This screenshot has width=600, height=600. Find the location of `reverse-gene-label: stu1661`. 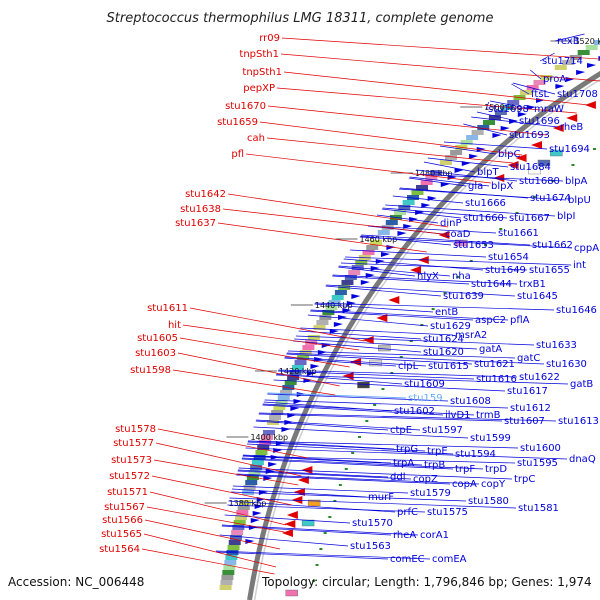

reverse-gene-label: stu1661 is located at coordinates (518, 233).